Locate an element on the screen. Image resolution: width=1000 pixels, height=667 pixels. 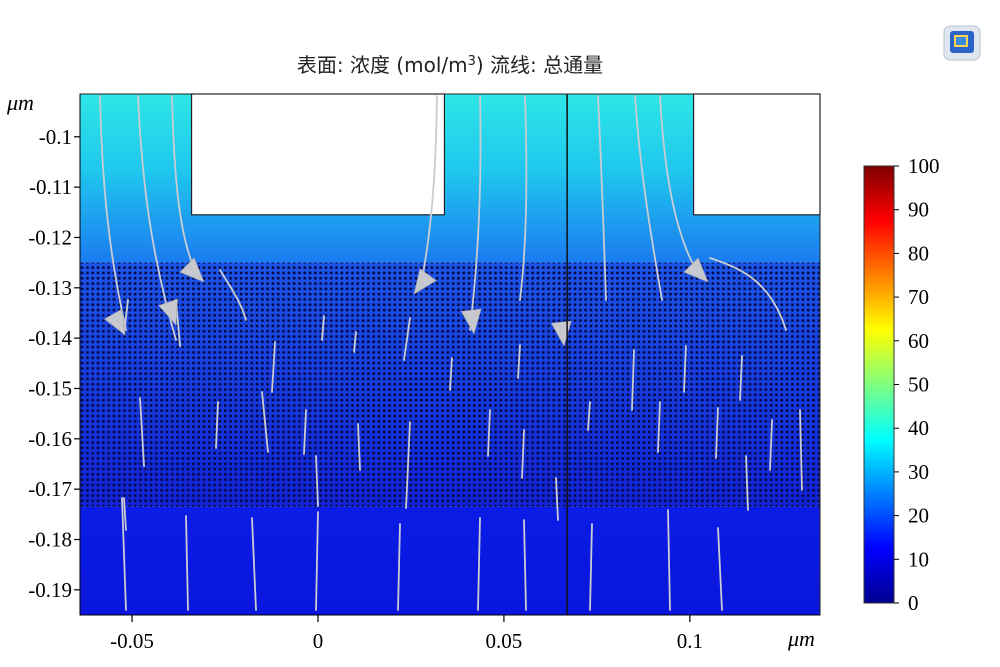
y-tick-label: -0.14 is located at coordinates (50, 338).